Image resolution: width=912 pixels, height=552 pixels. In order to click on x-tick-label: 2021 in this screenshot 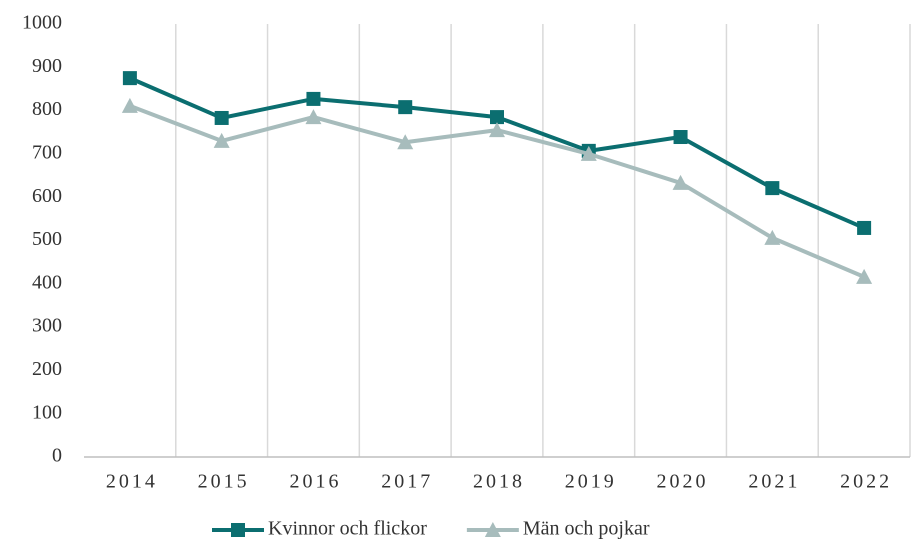, I will do `click(774, 482)`.